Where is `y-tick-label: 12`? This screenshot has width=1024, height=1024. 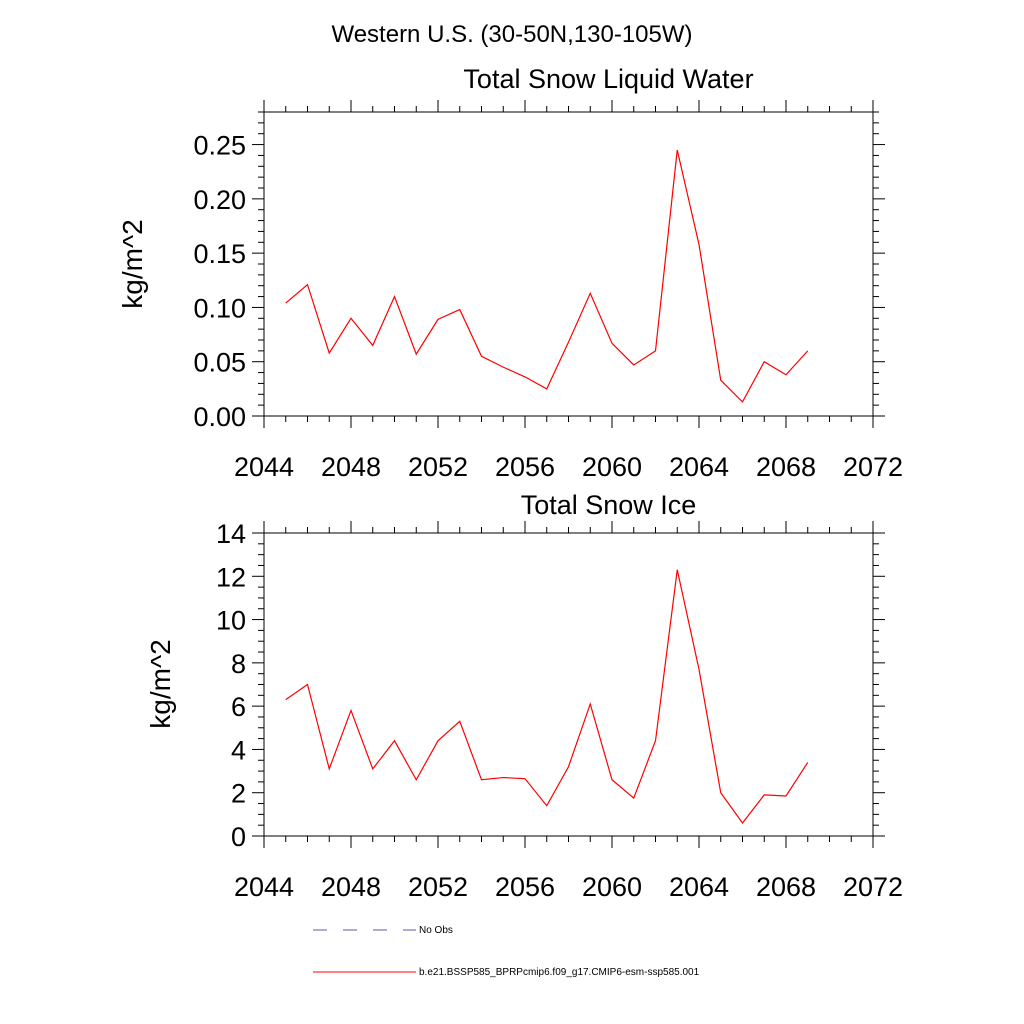
y-tick-label: 12 is located at coordinates (231, 577).